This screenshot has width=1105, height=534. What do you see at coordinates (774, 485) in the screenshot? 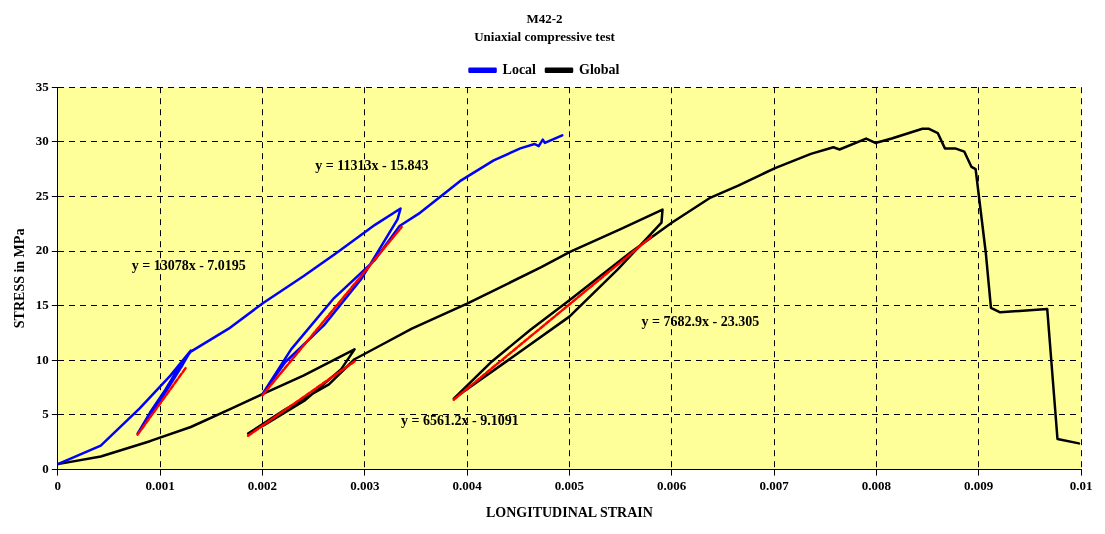
I see `x-tick-label: 0.007` at bounding box center [774, 485].